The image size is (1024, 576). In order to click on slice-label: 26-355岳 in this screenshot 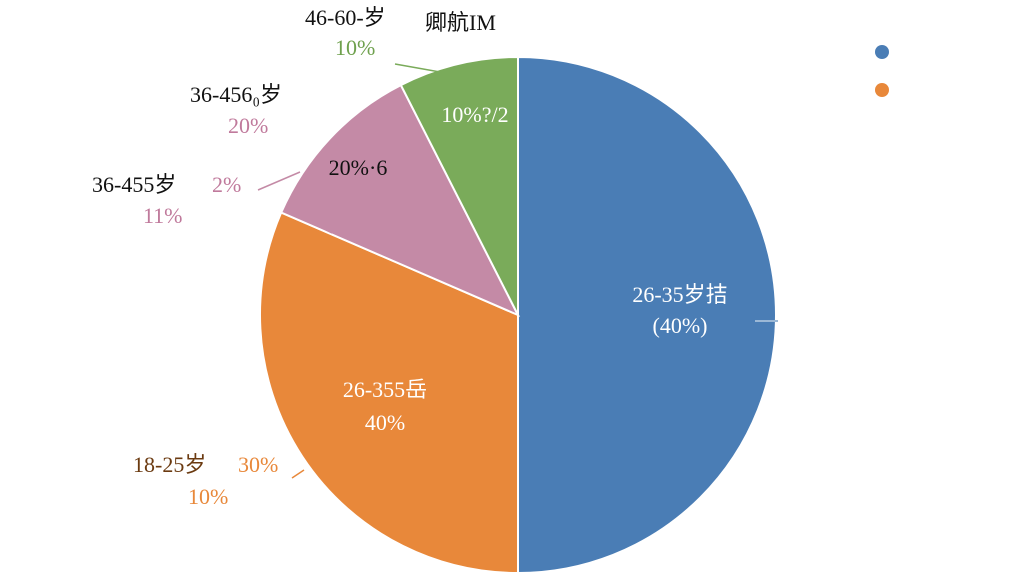, I will do `click(385, 389)`.